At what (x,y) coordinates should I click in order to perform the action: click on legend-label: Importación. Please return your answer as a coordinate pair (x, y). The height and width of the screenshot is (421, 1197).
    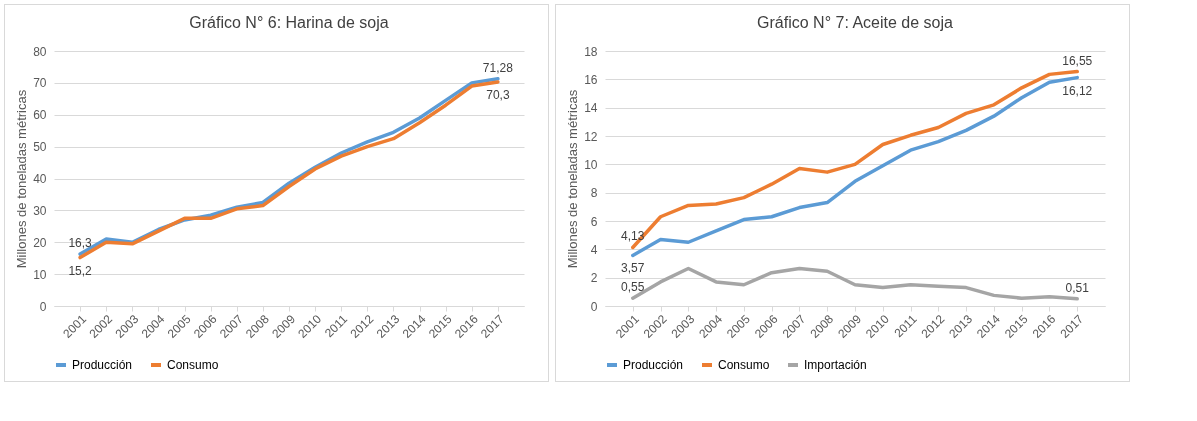
    Looking at the image, I should click on (835, 365).